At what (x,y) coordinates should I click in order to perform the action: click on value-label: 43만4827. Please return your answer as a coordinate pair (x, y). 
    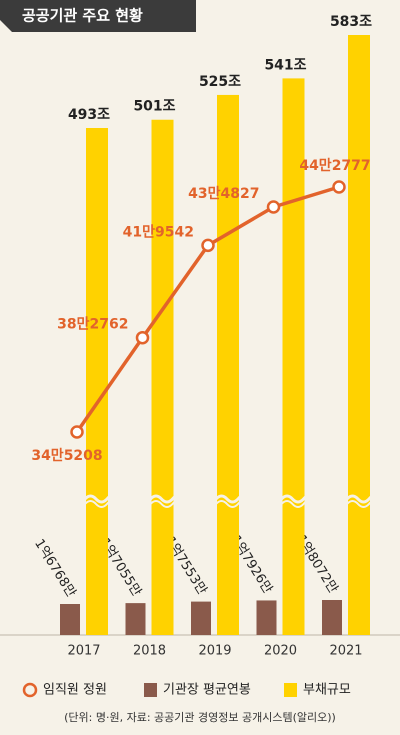
    Looking at the image, I should click on (223, 194).